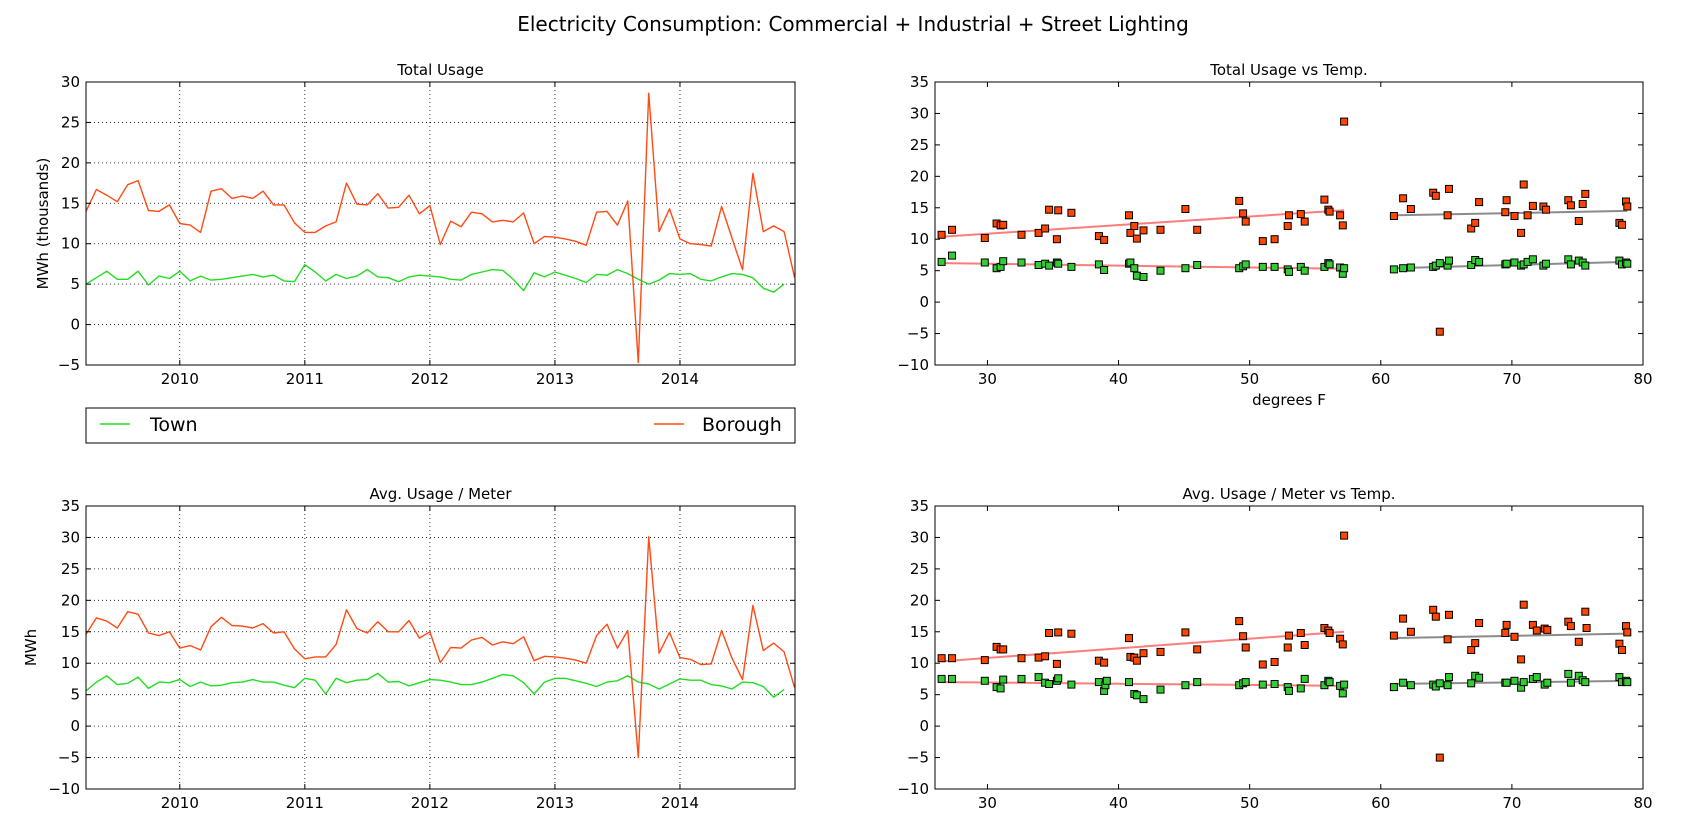  I want to click on y-tick-label: 35, so click(919, 82).